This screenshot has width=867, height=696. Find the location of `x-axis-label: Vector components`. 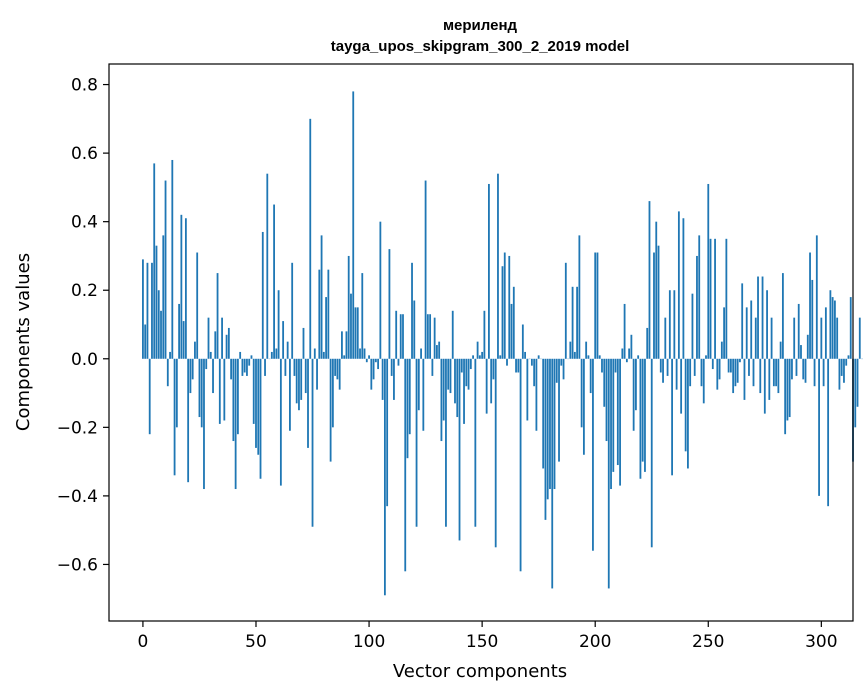

x-axis-label: Vector components is located at coordinates (480, 671).